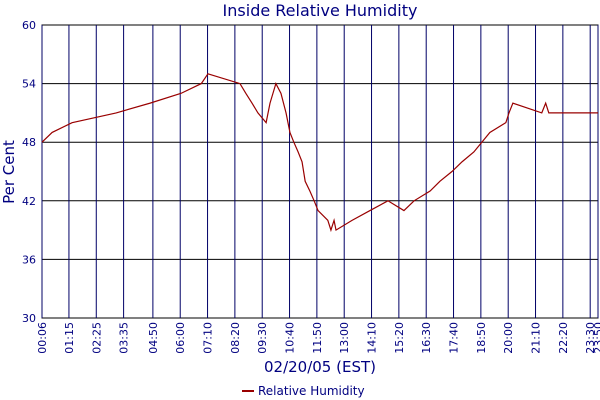  I want to click on x-tick-label: 22:20, so click(563, 338).